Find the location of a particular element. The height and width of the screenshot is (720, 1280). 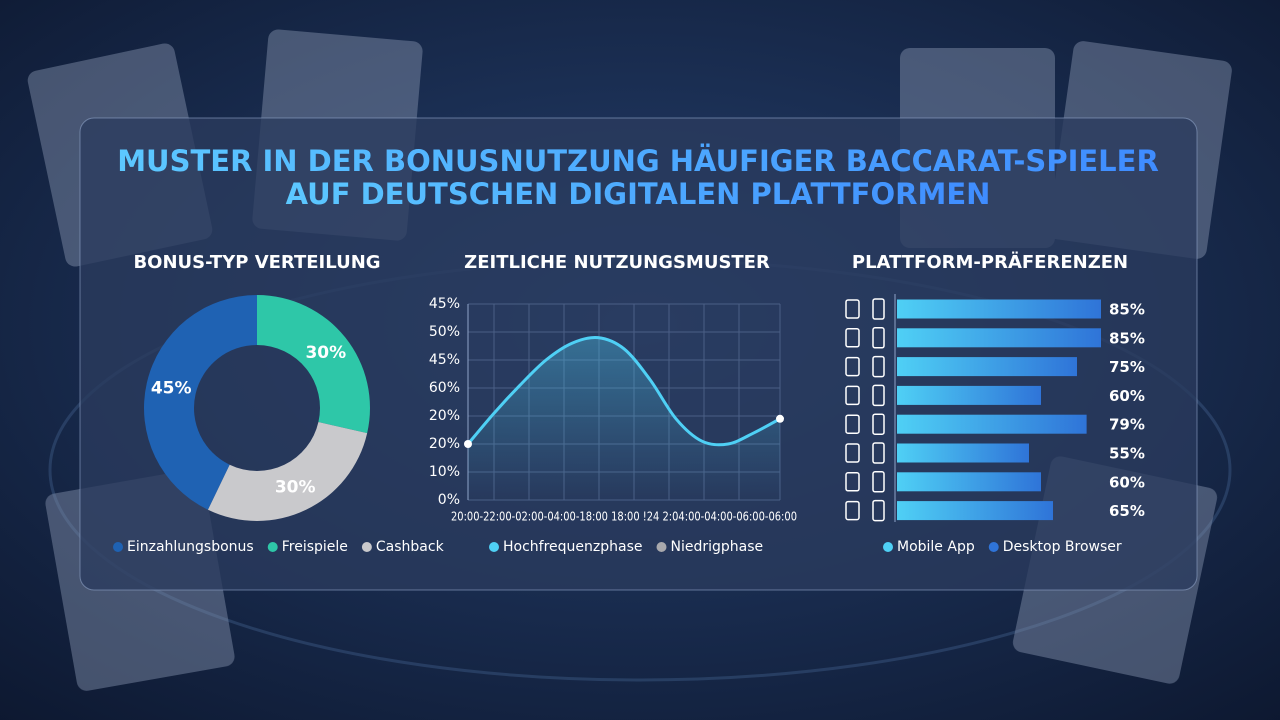

chart-title: ZEITLICHE NUTZUNGSMUSTER is located at coordinates (617, 262).